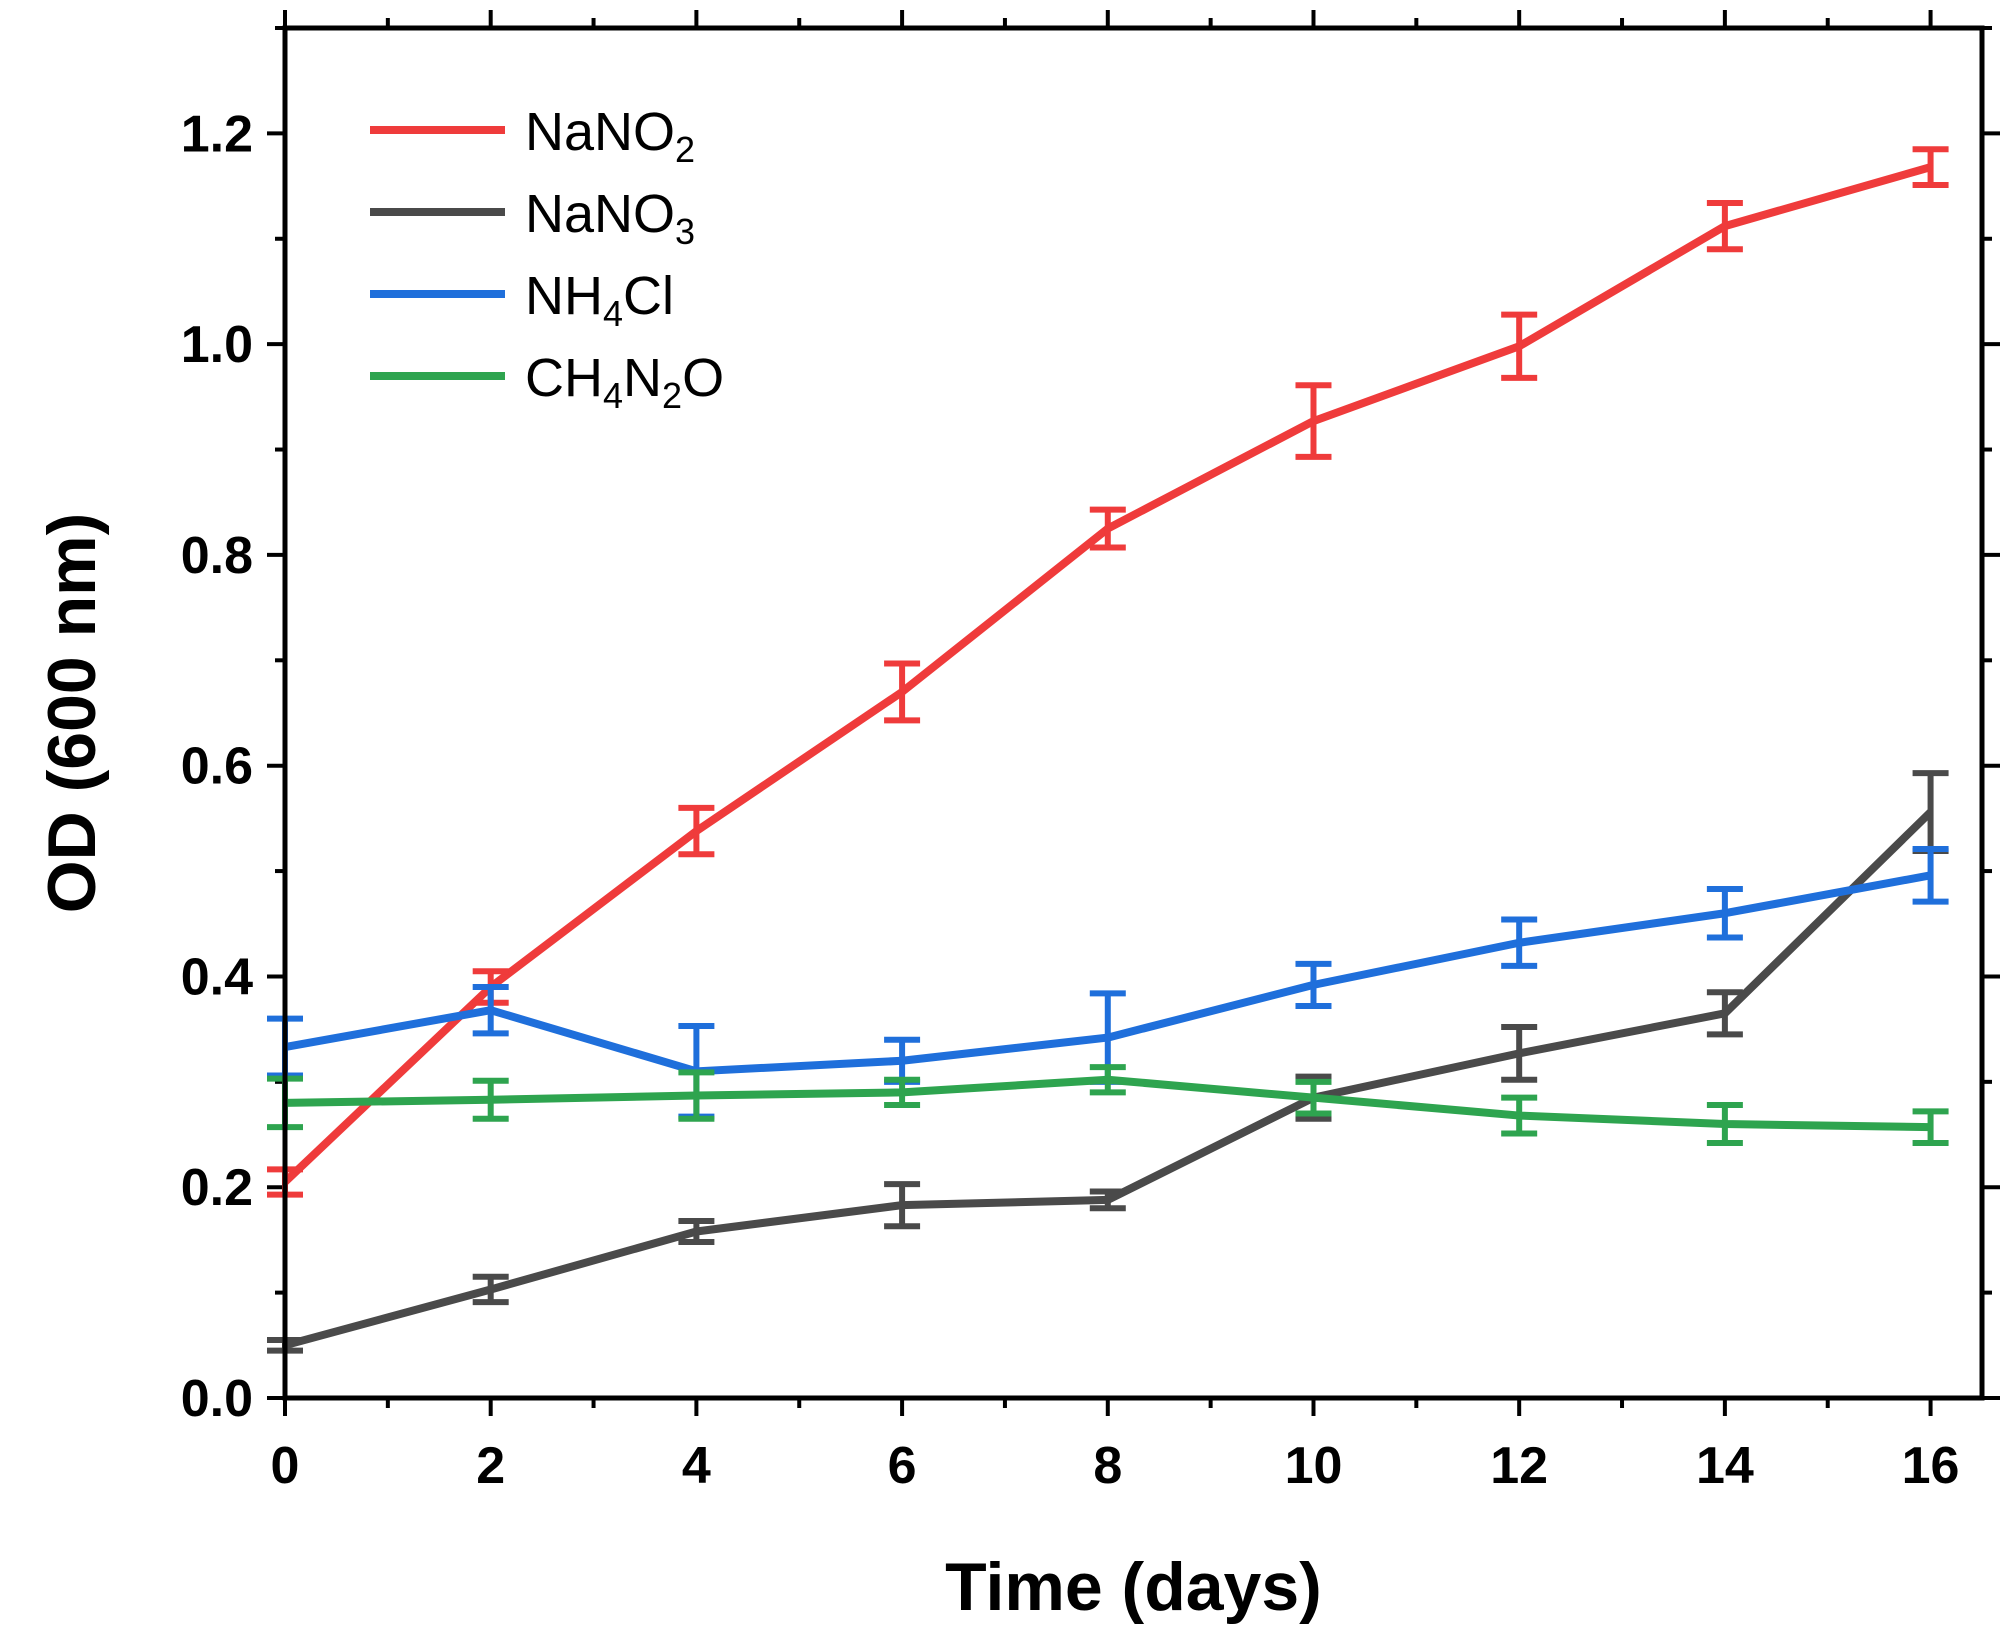  What do you see at coordinates (217, 1188) in the screenshot?
I see `y-tick-label: 0.2` at bounding box center [217, 1188].